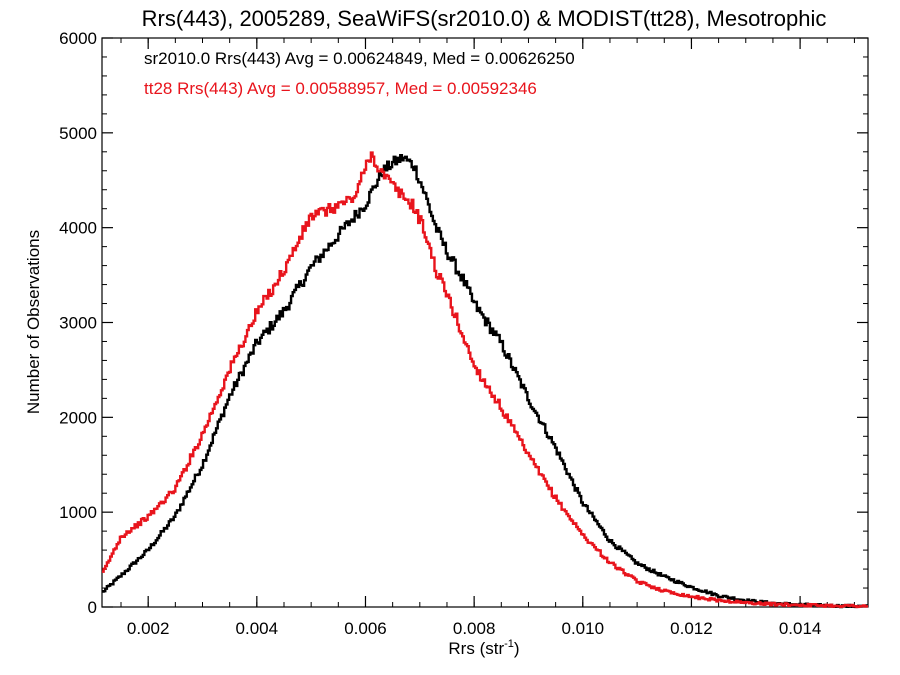  I want to click on x-axis-title-close: ), so click(517, 648).